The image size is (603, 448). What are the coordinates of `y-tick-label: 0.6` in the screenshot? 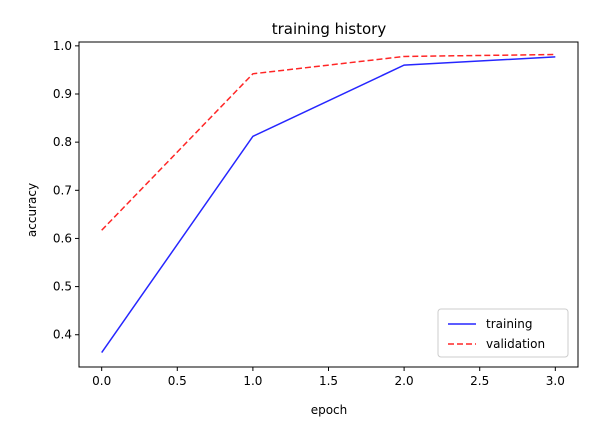 It's located at (62, 238).